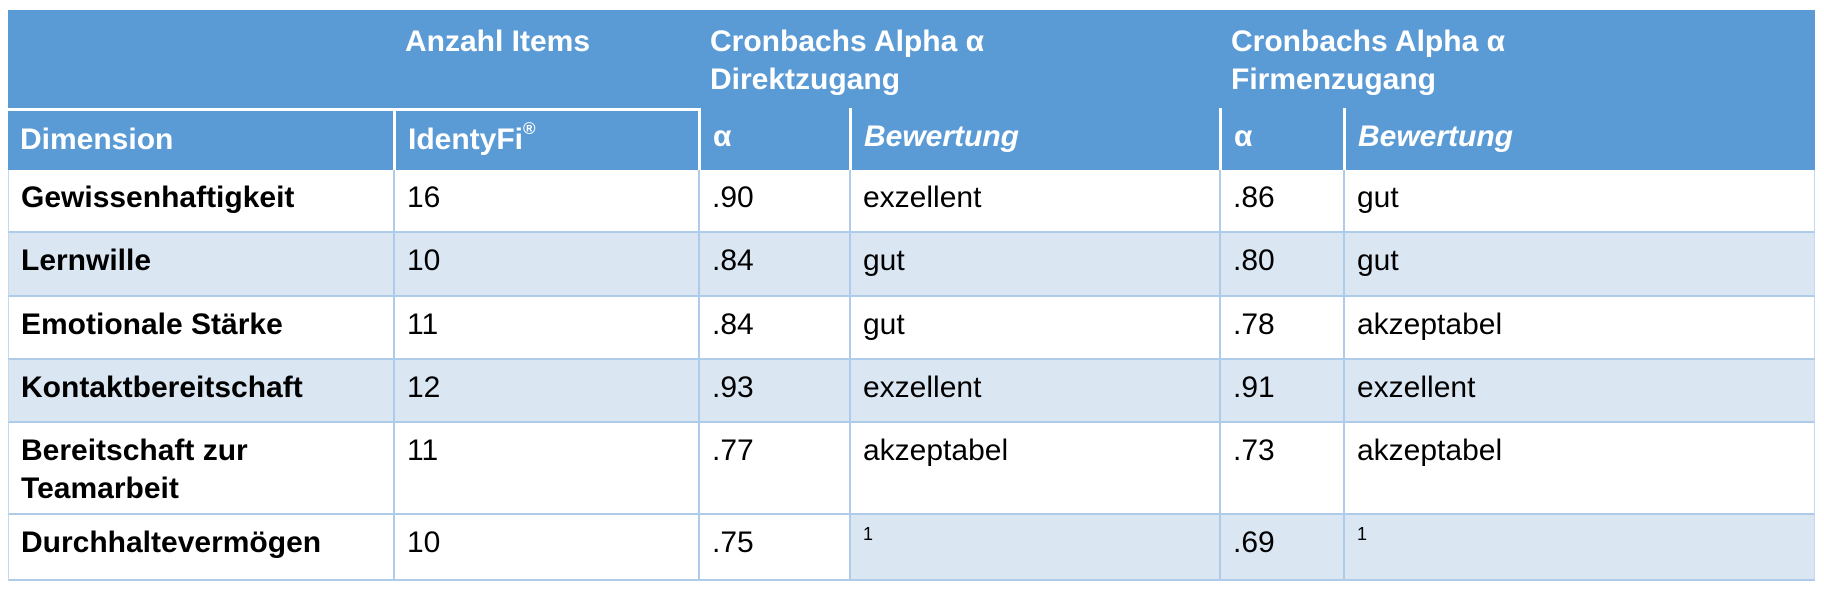 Image resolution: width=1824 pixels, height=599 pixels. What do you see at coordinates (200, 139) in the screenshot?
I see `col-header-dimension: Dimension` at bounding box center [200, 139].